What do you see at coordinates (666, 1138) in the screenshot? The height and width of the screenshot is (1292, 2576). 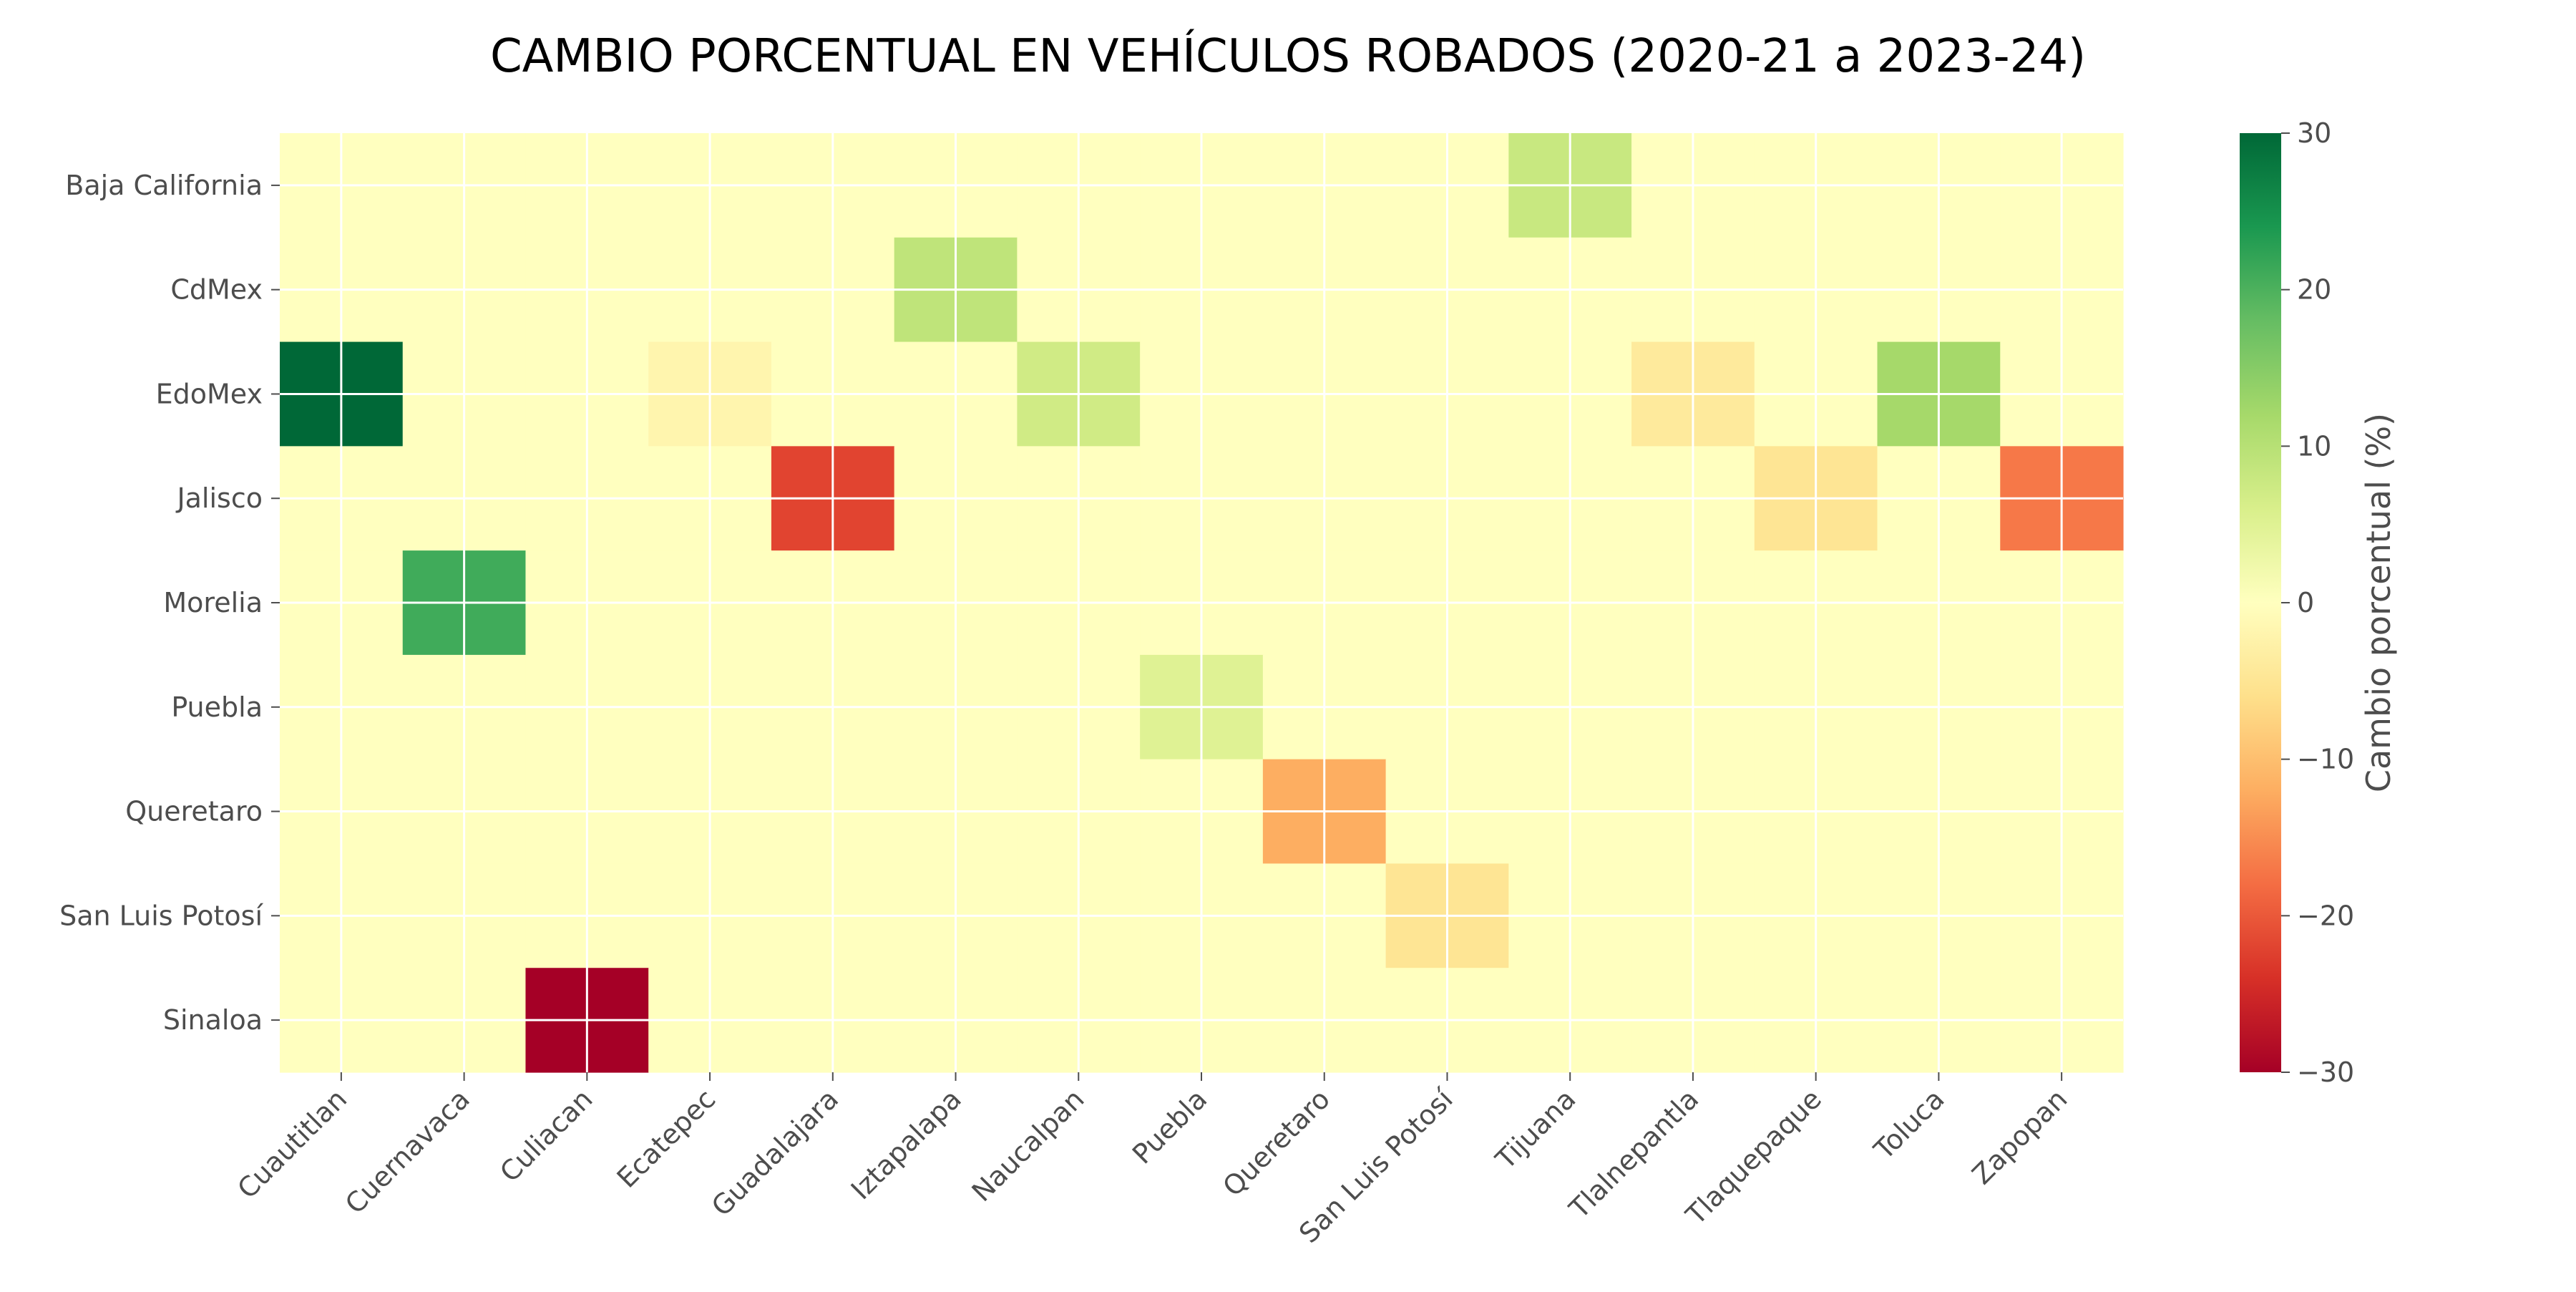 I see `x-tick-label: Ecatepec` at bounding box center [666, 1138].